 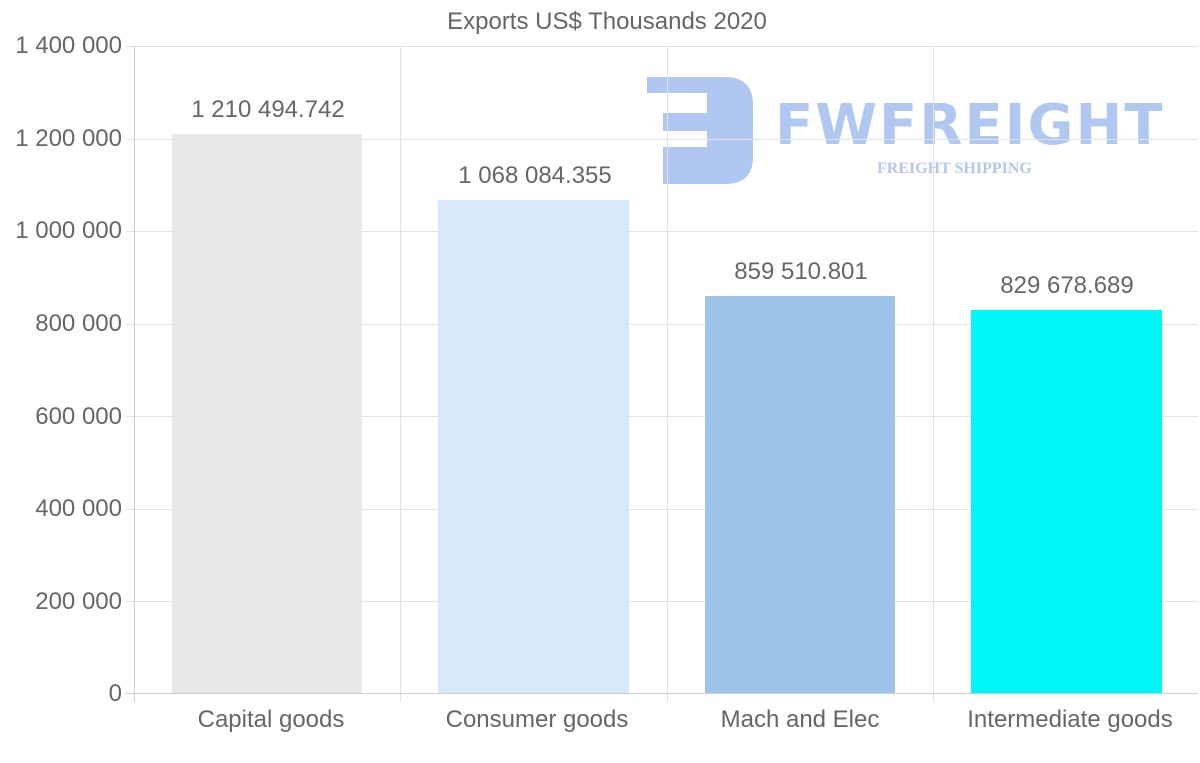 What do you see at coordinates (78, 601) in the screenshot?
I see `y-tick-label: 200 000` at bounding box center [78, 601].